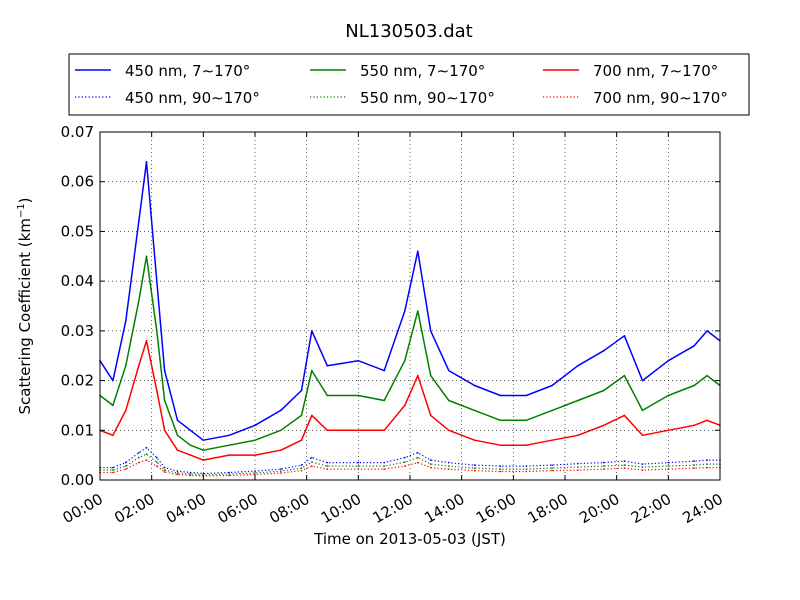 The image size is (800, 600). Describe the element at coordinates (409, 84) in the screenshot. I see `legend-box` at that location.